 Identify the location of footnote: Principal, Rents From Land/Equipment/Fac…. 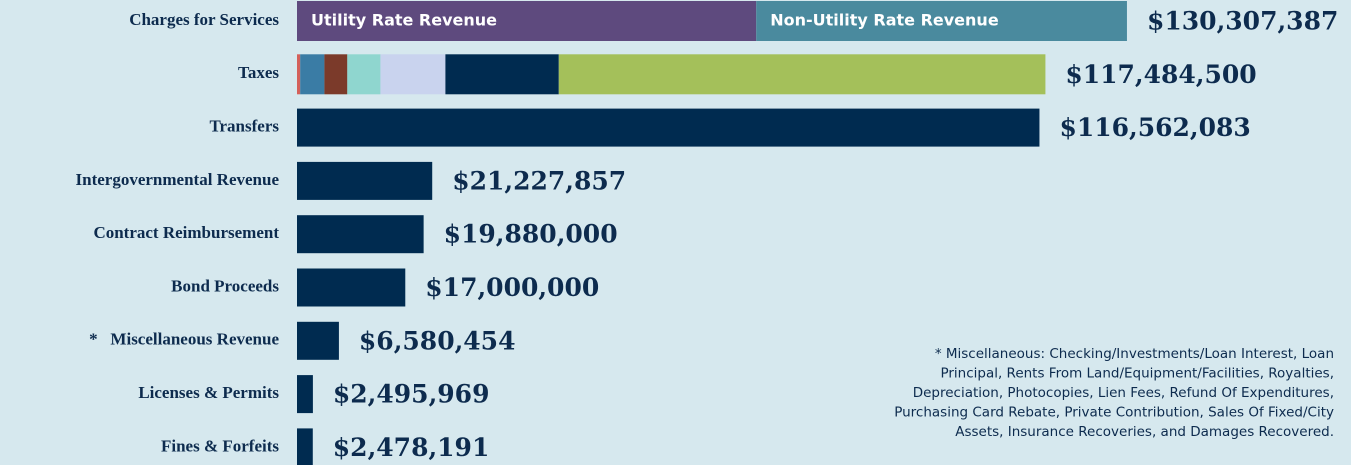
(1137, 374).